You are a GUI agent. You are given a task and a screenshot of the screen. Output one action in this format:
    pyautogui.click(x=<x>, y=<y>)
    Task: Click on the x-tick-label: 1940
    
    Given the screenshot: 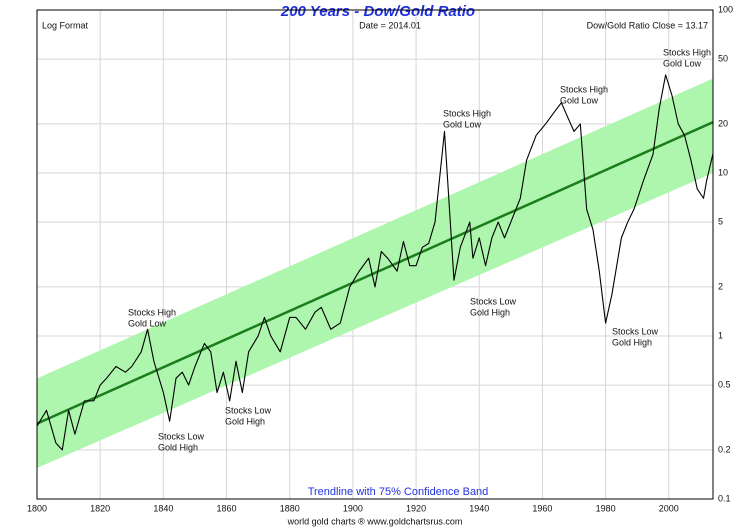 What is the action you would take?
    pyautogui.click(x=479, y=508)
    